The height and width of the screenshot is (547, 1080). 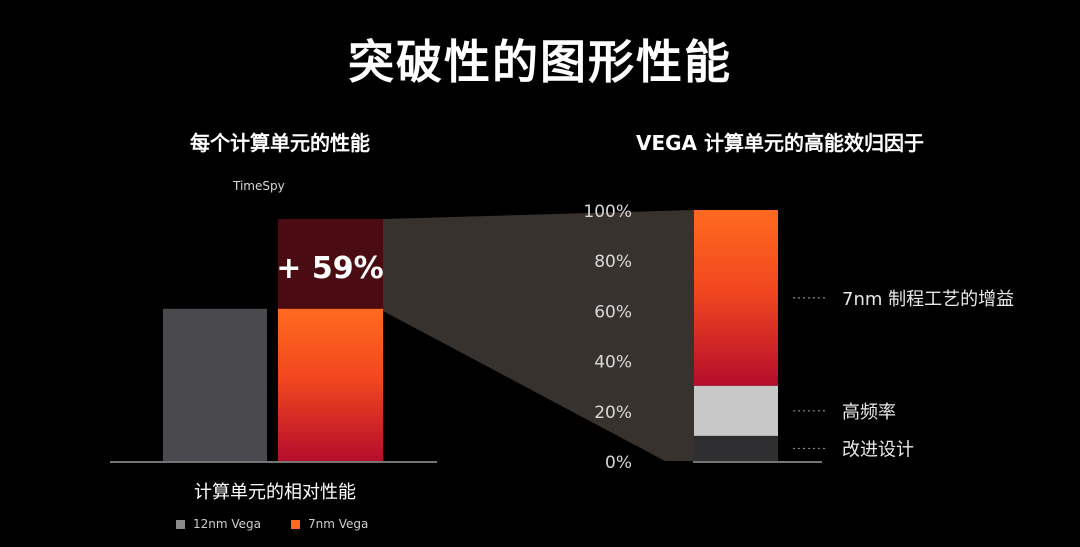 I want to click on left-bar-chart: + 59%, so click(x=273, y=341).